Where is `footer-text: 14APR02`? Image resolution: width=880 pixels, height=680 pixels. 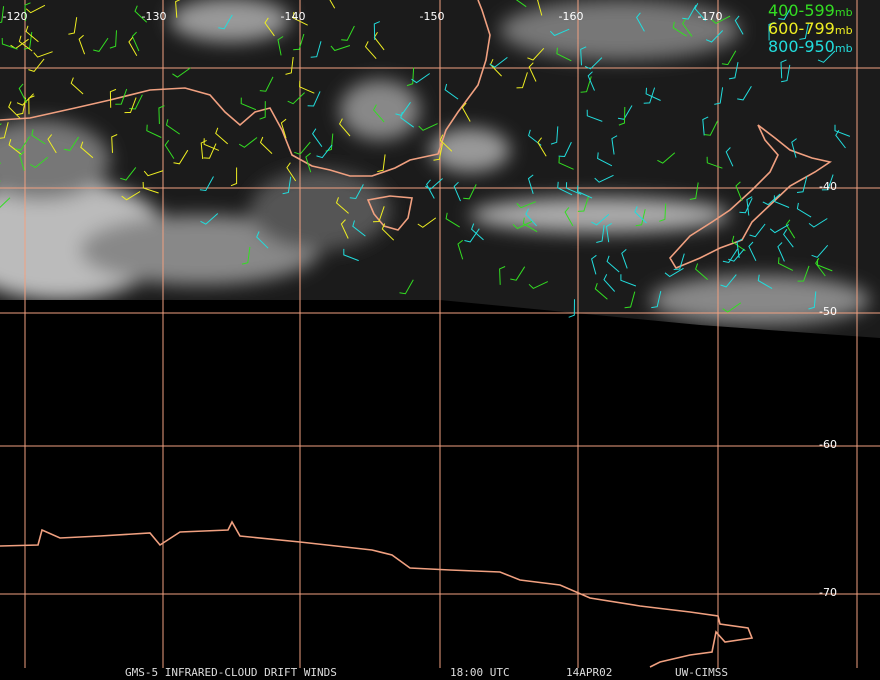 footer-text: 14APR02 is located at coordinates (589, 672).